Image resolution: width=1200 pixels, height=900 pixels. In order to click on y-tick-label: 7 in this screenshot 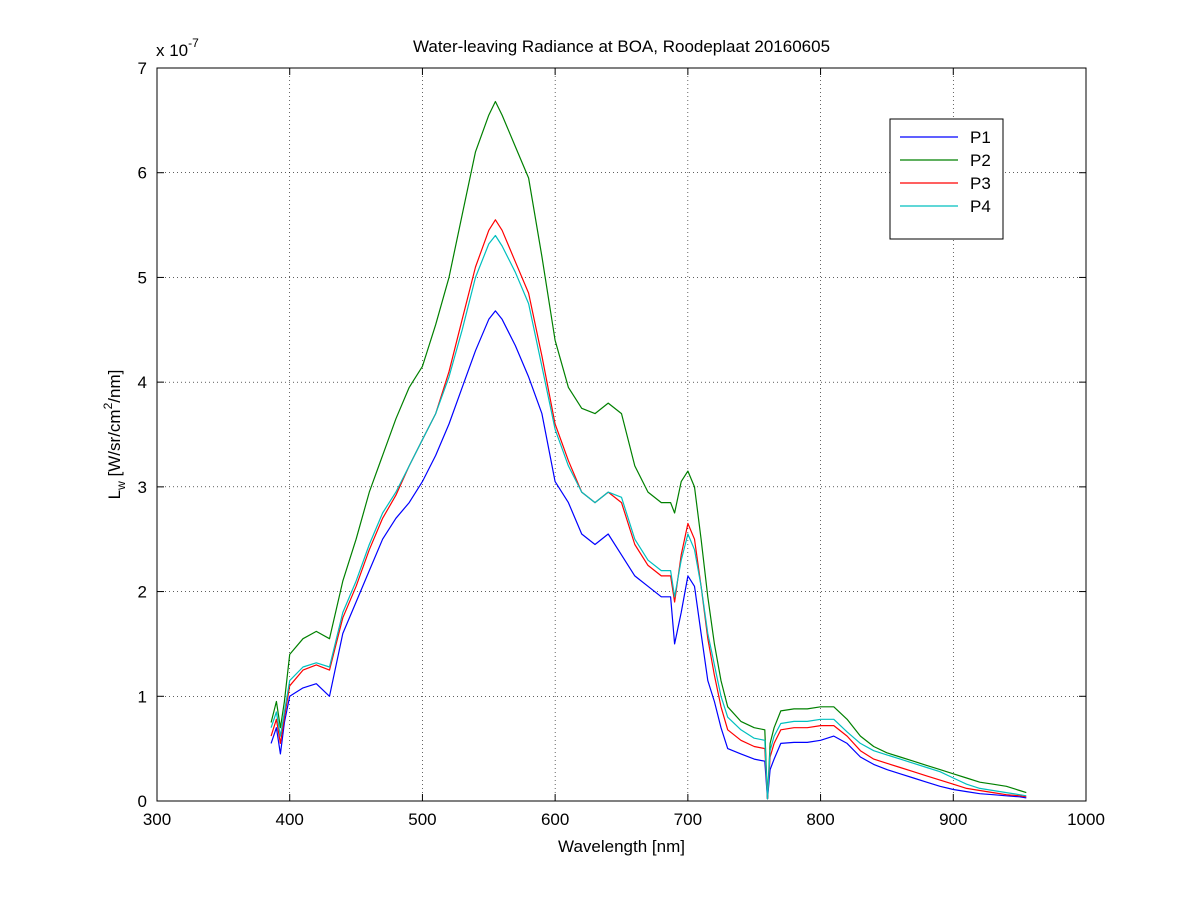, I will do `click(142, 68)`.